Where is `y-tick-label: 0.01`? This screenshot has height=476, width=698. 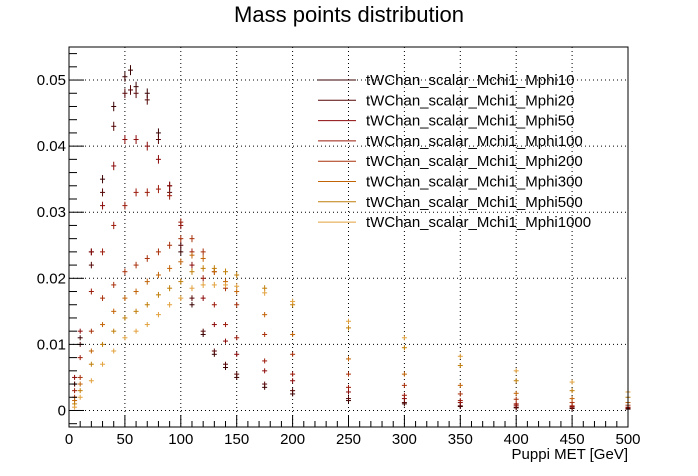
y-tick-label: 0.01 is located at coordinates (51, 344).